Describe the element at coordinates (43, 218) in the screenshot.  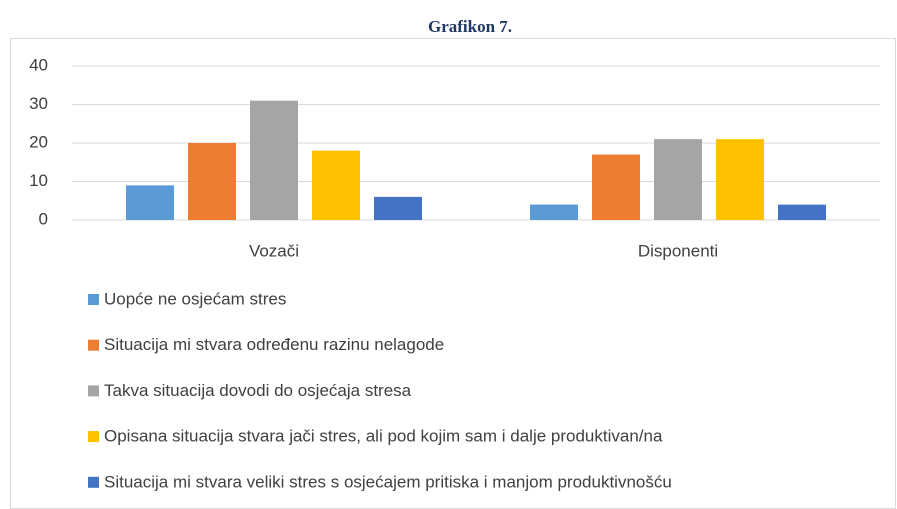
I see `y-tick-label: 0` at that location.